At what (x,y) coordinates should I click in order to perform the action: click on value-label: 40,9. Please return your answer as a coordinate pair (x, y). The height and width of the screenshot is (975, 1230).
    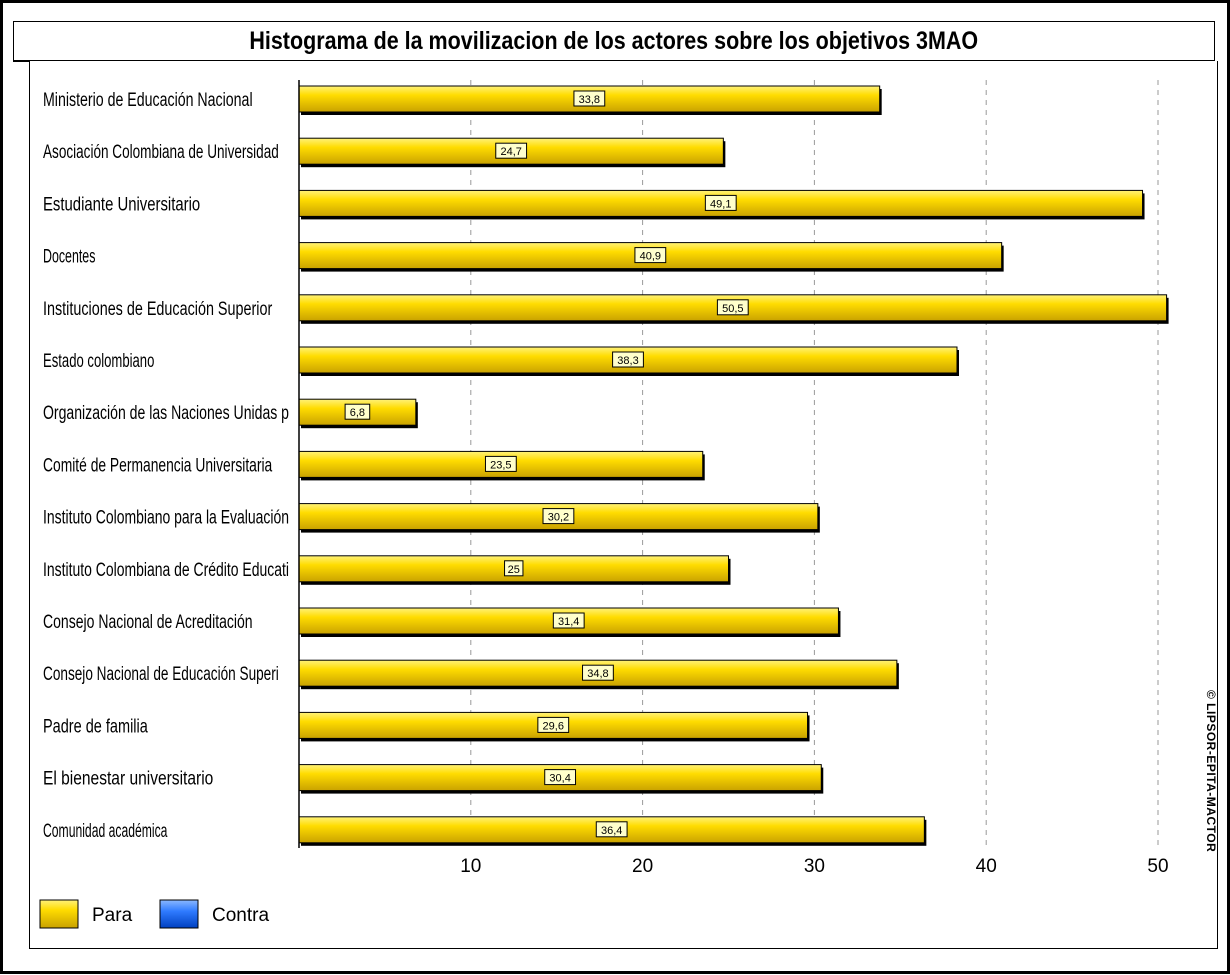
    Looking at the image, I should click on (650, 257).